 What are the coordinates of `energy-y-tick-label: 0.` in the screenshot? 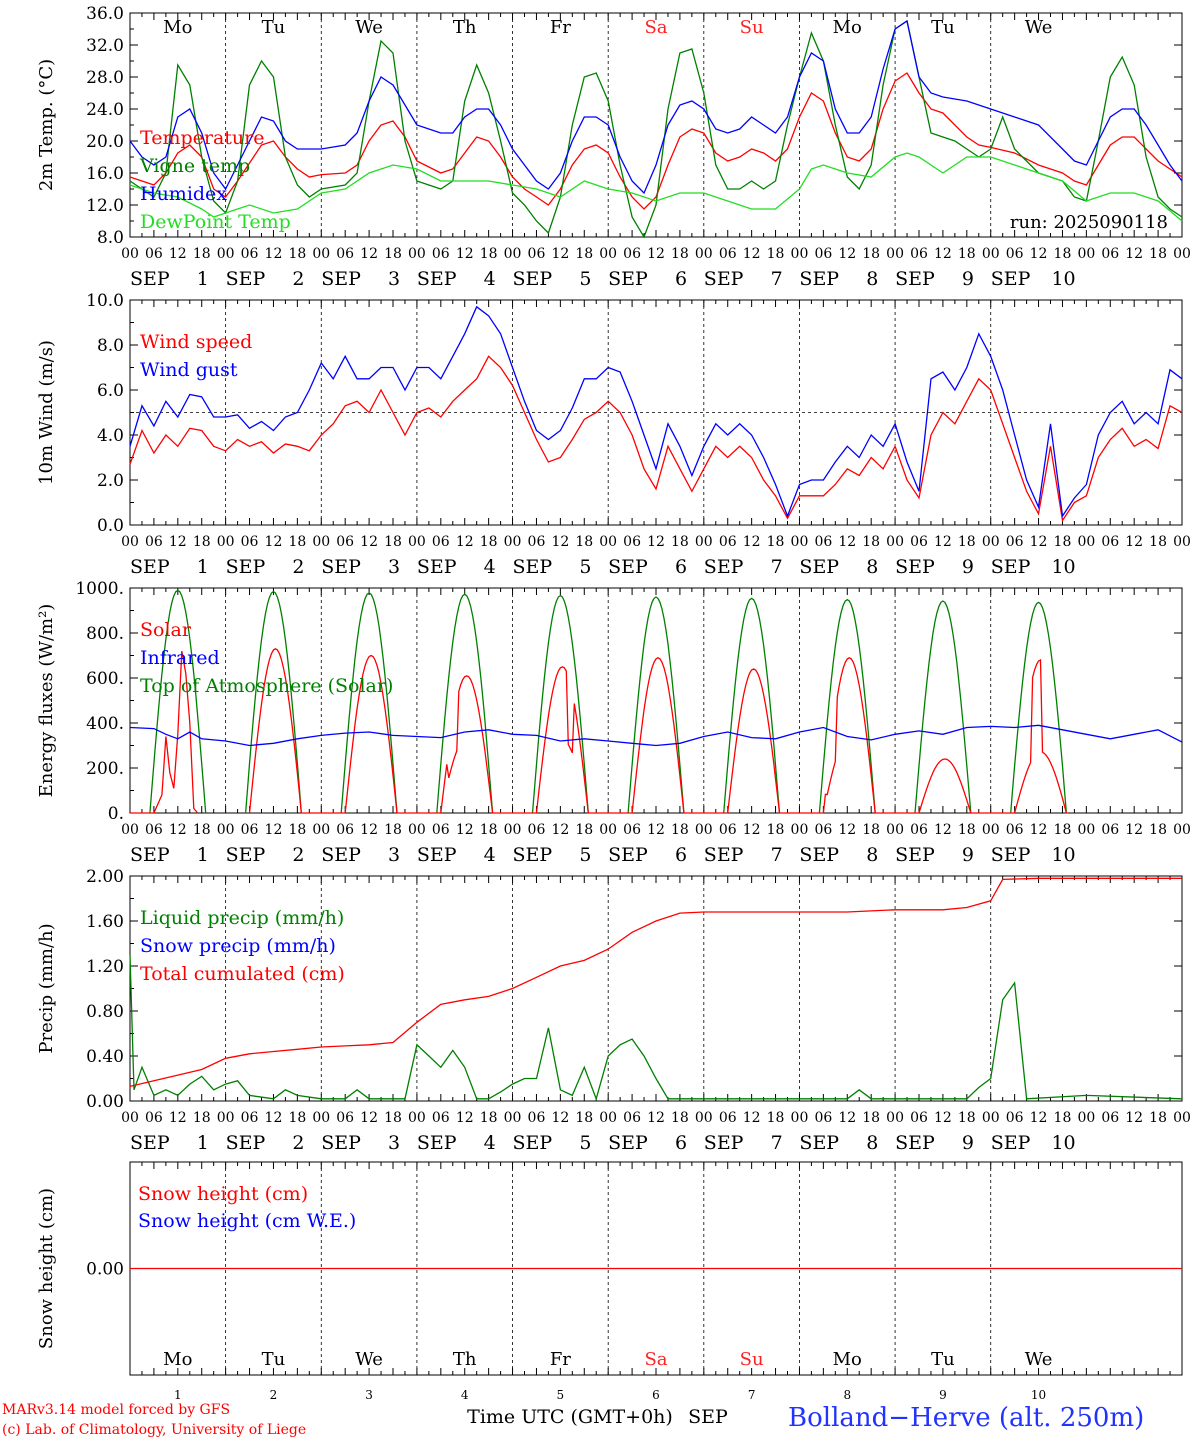 It's located at (116, 814).